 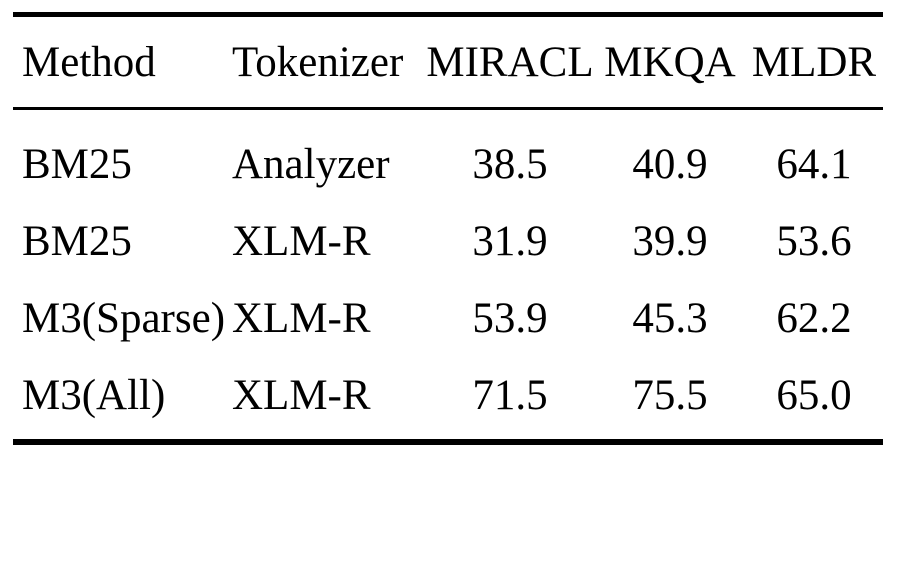 What do you see at coordinates (510, 164) in the screenshot?
I see `cell-miracl: 38.5` at bounding box center [510, 164].